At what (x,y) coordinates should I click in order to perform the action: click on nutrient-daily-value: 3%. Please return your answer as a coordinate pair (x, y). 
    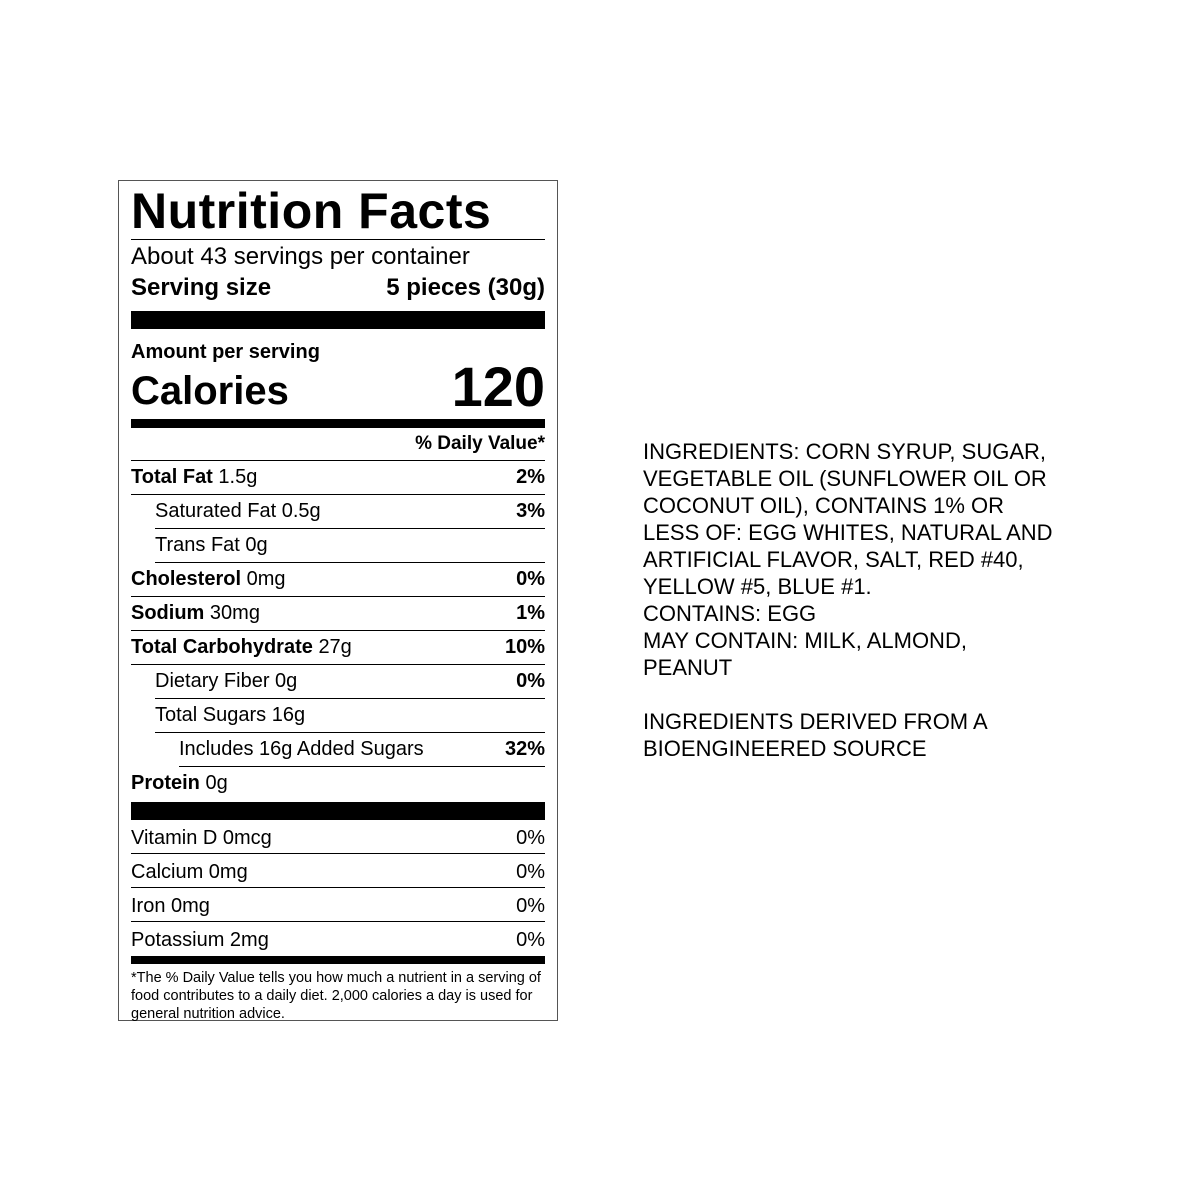
    Looking at the image, I should click on (530, 511).